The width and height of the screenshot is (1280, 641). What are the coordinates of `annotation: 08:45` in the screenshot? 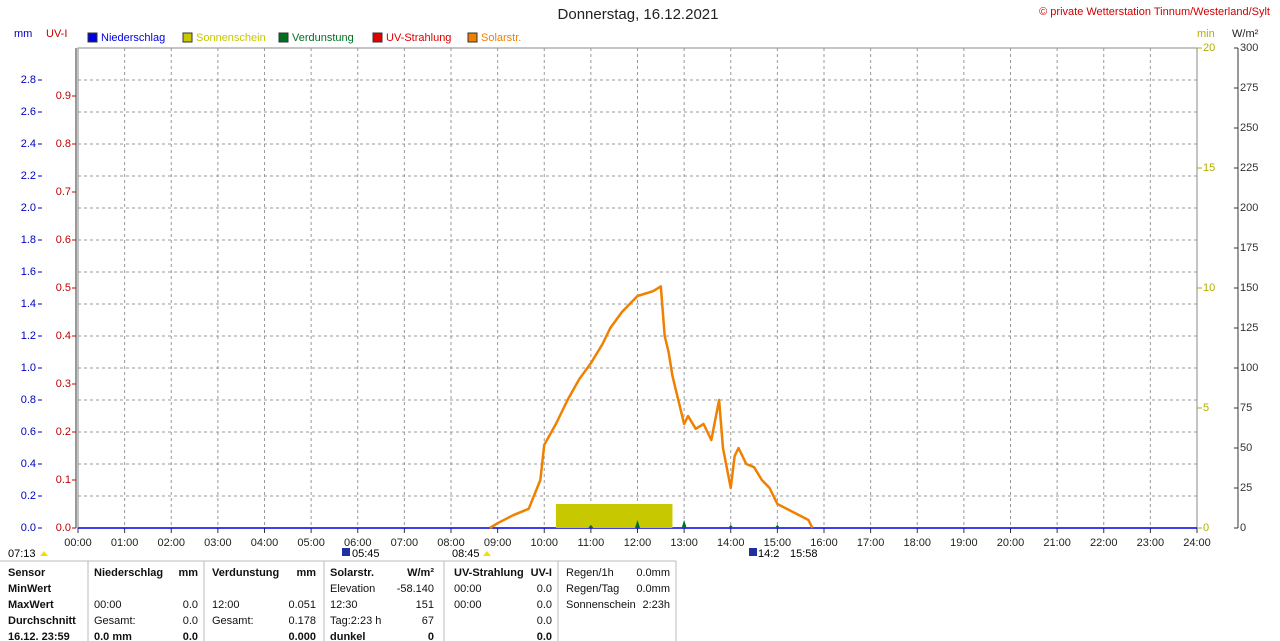 It's located at (466, 554).